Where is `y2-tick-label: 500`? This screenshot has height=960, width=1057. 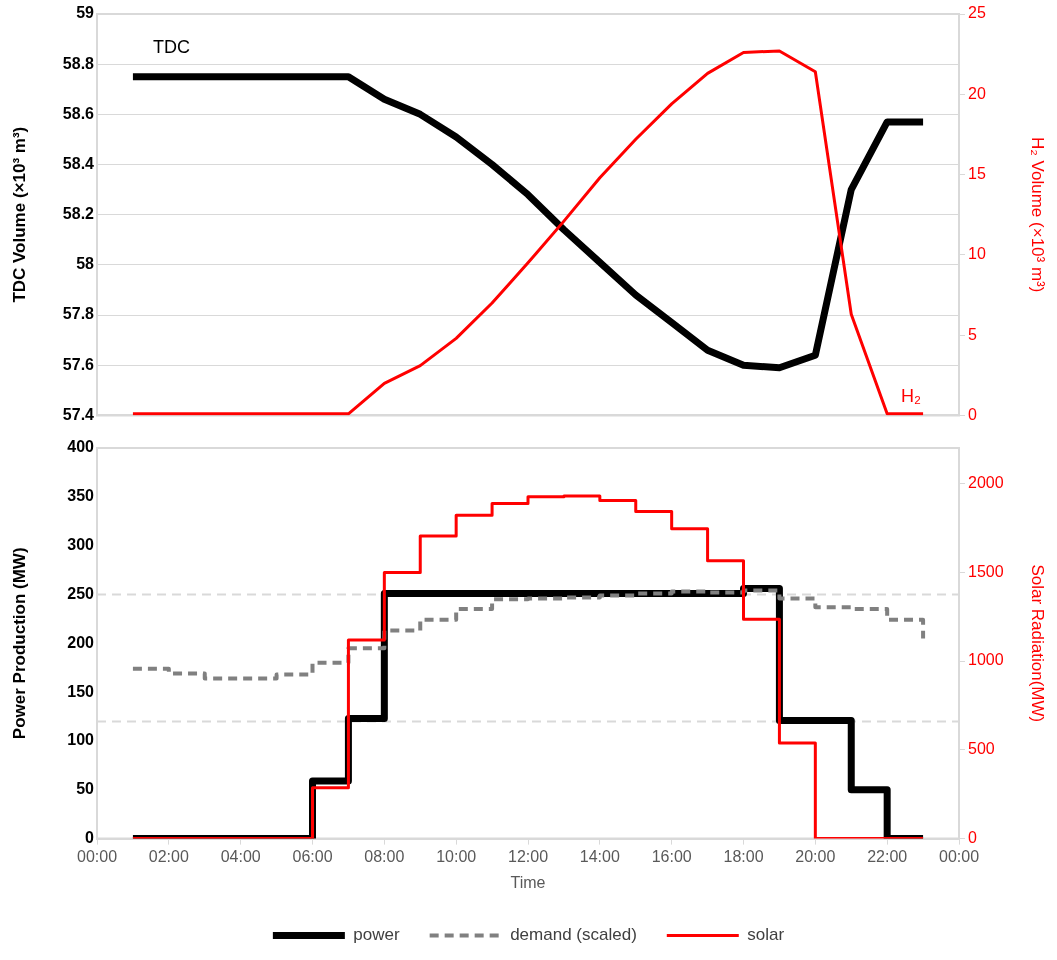 y2-tick-label: 500 is located at coordinates (981, 749).